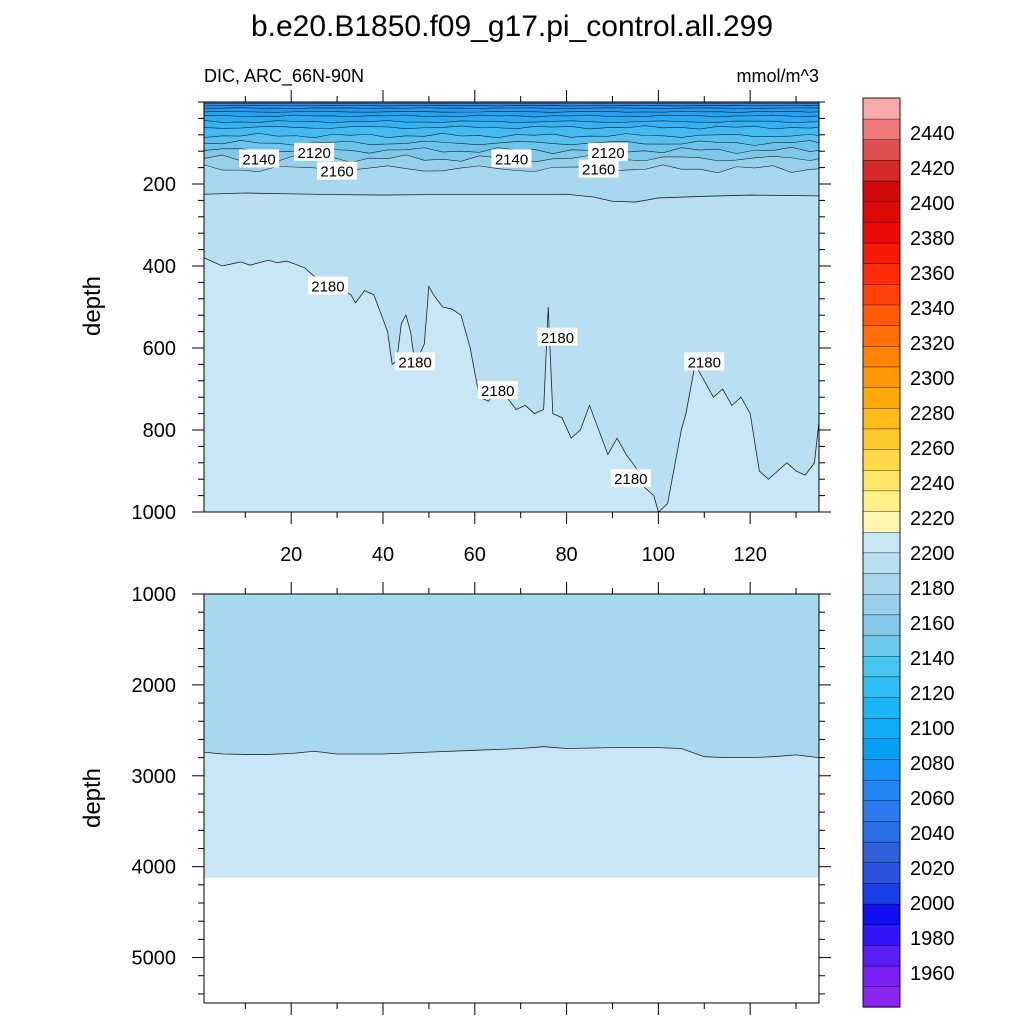 The image size is (1024, 1029). What do you see at coordinates (932, 204) in the screenshot?
I see `colorbar-label: 2400` at bounding box center [932, 204].